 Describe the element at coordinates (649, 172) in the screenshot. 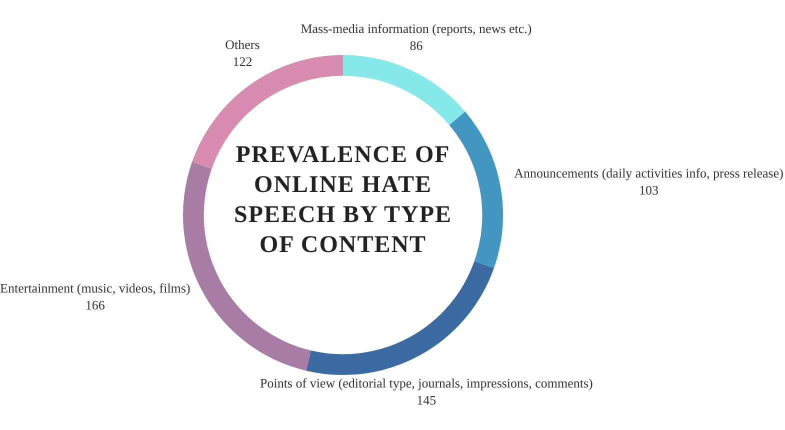

I see `slice-label: Announcements (daily activities info, press release)` at that location.